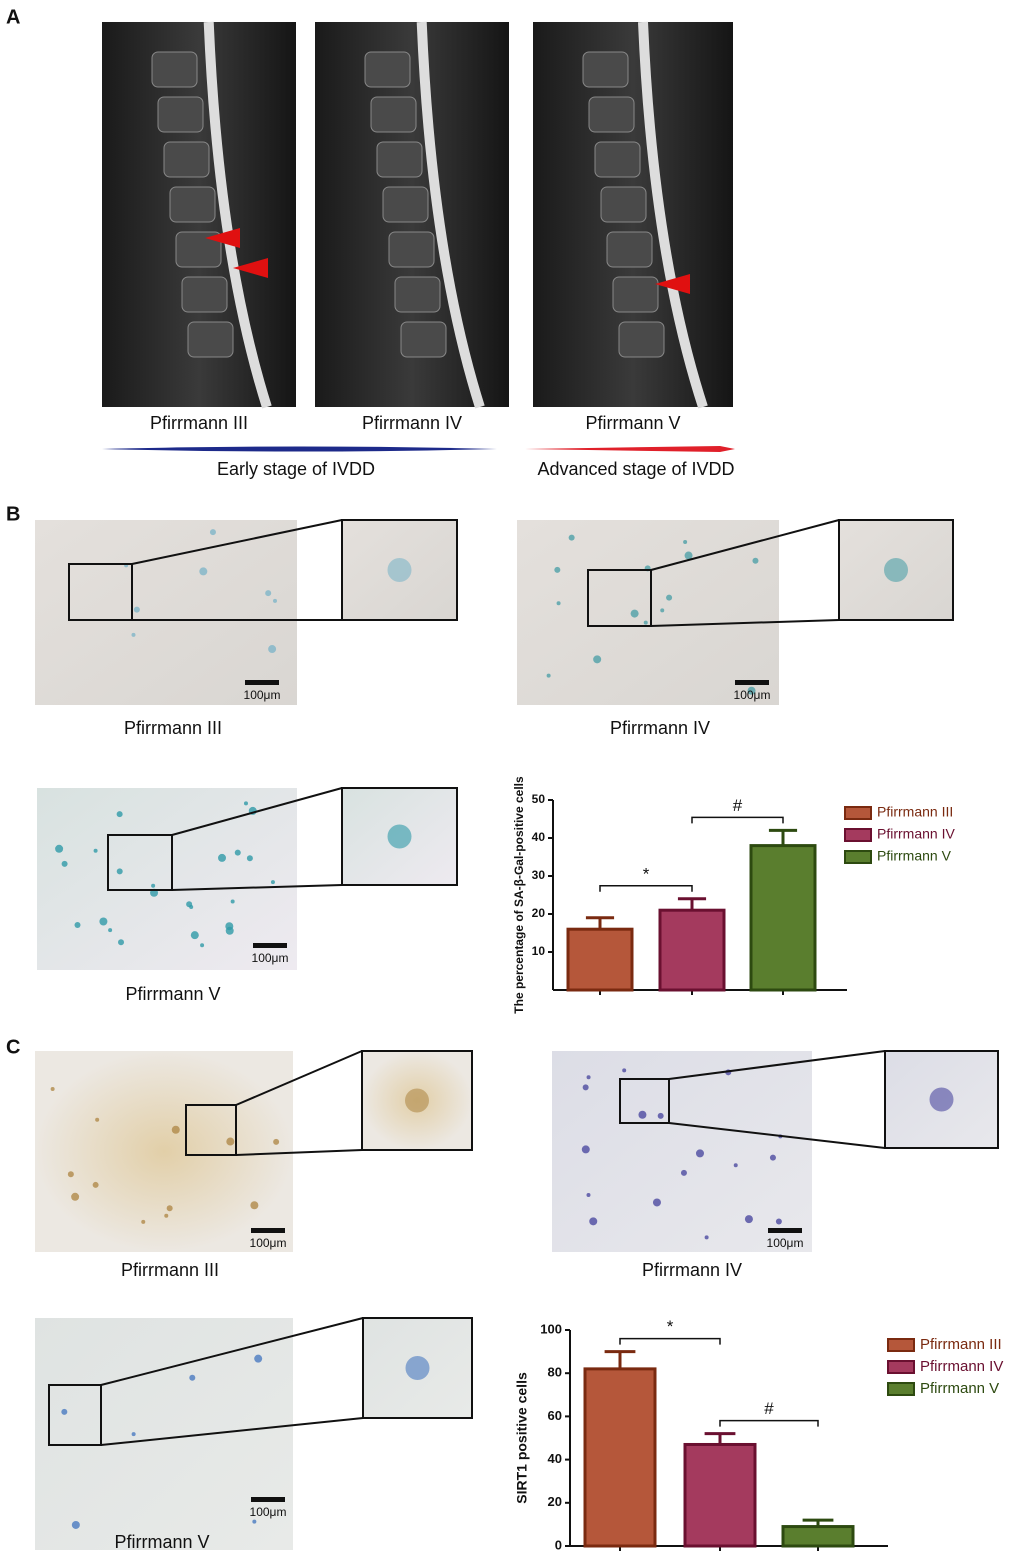 The height and width of the screenshot is (1556, 1020). I want to click on y-tick-label: 10, so click(539, 951).